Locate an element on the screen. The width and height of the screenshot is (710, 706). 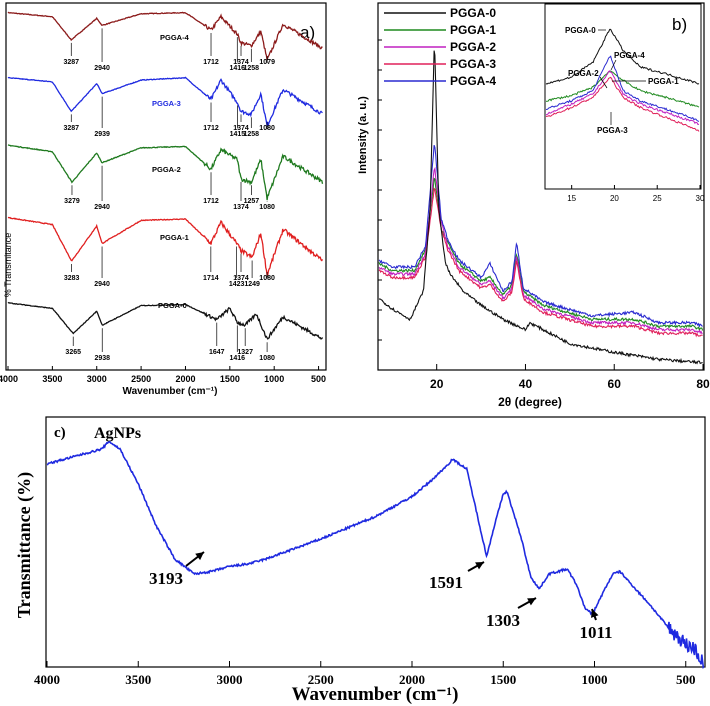
peak-annotation: 2938 is located at coordinates (102, 358).